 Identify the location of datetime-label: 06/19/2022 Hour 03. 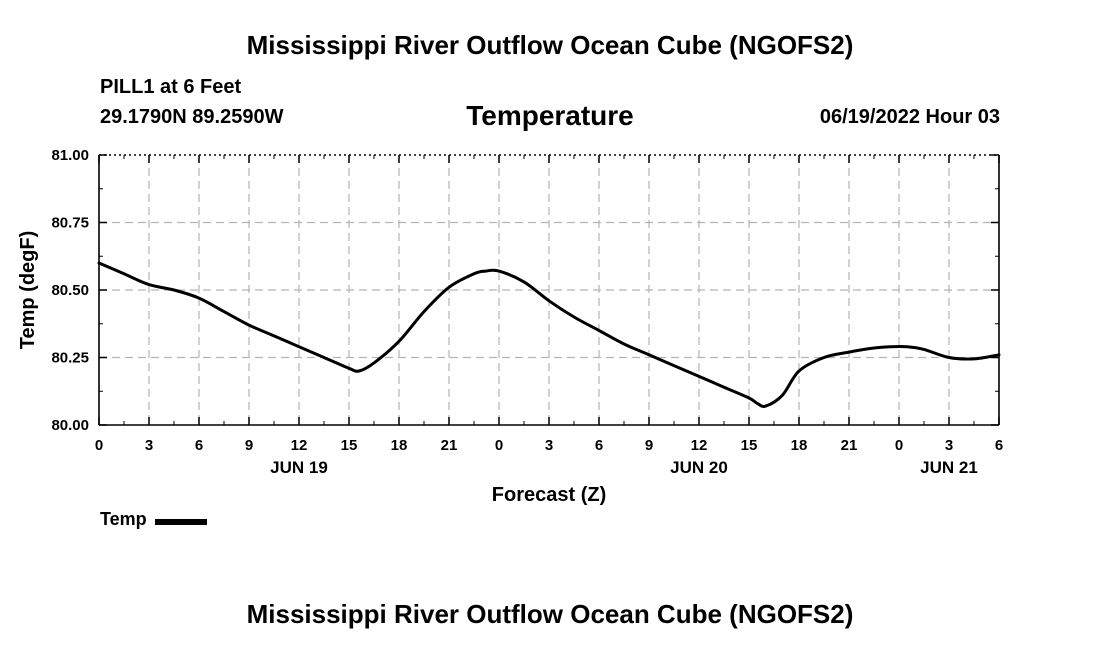
(909, 117).